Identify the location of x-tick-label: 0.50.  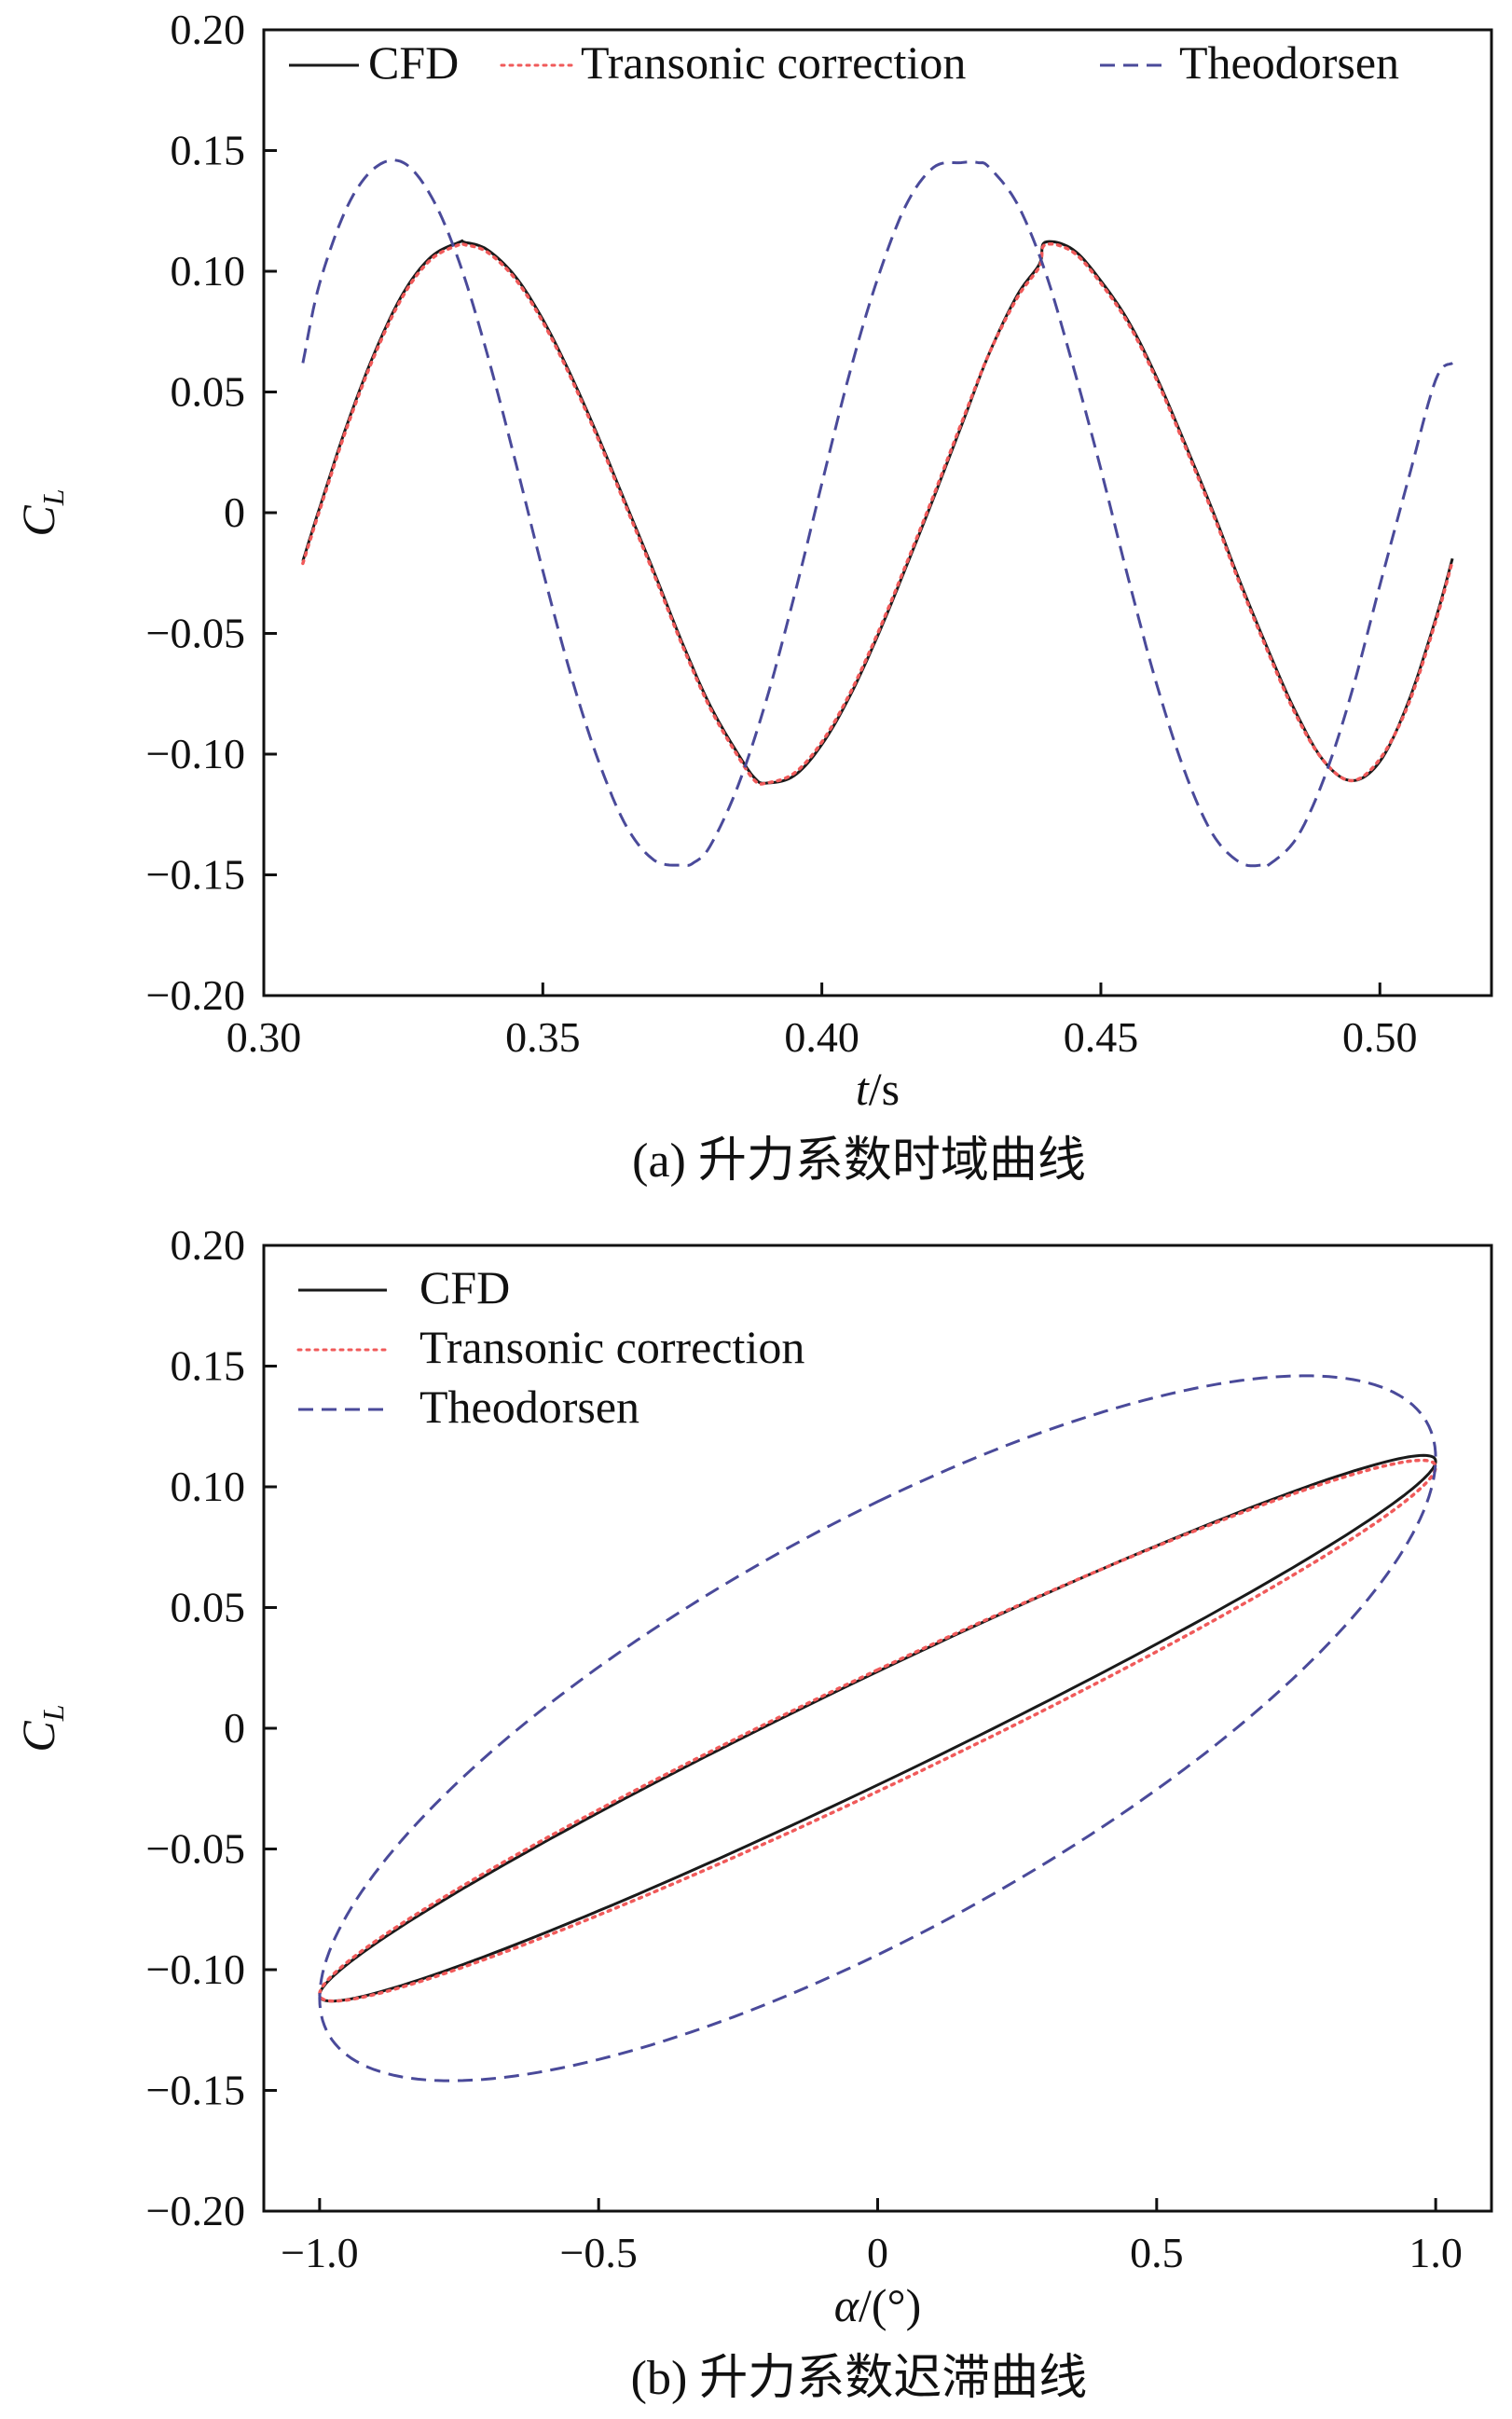
(1380, 1037).